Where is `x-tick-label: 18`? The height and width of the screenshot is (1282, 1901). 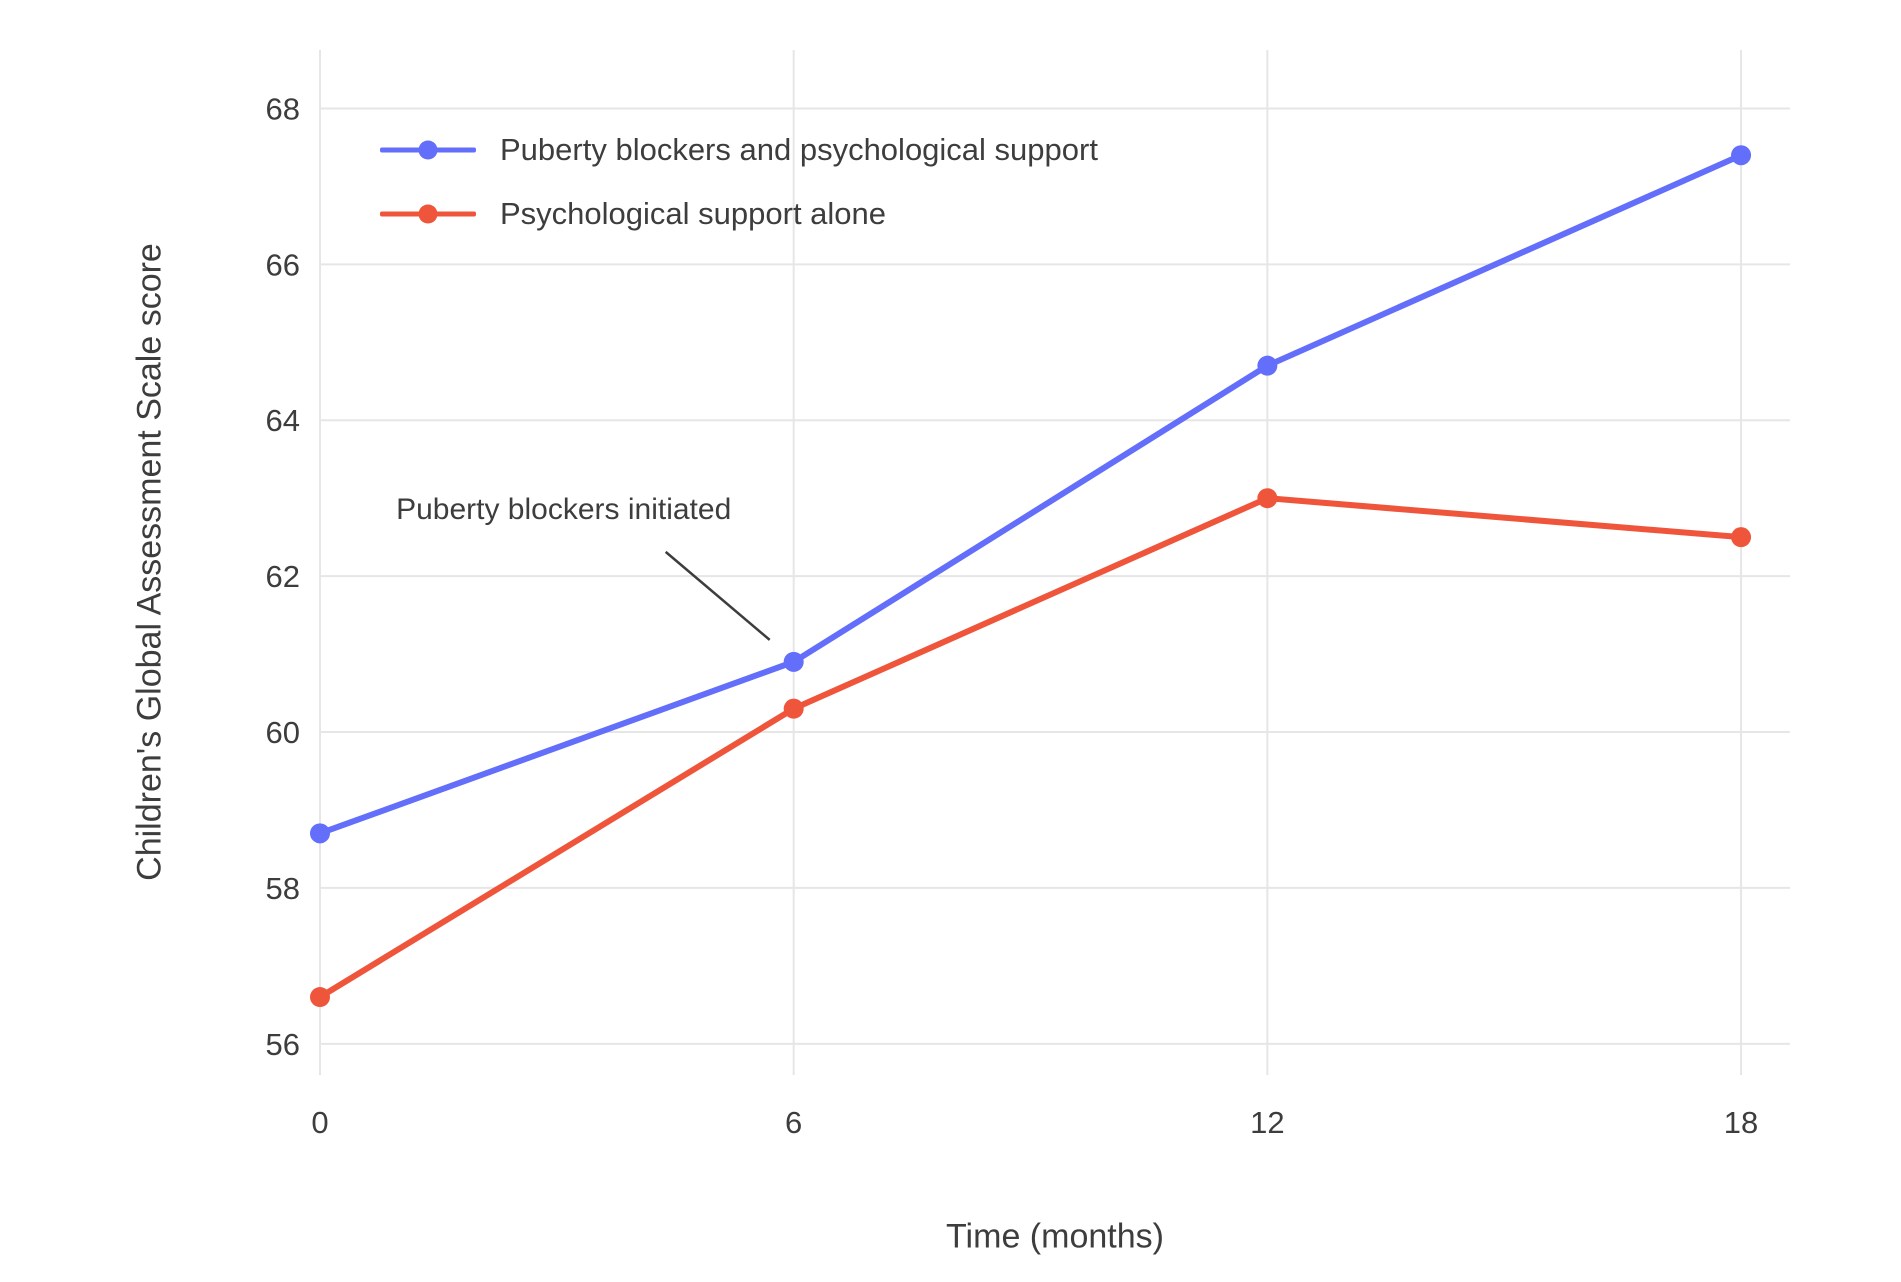
x-tick-label: 18 is located at coordinates (1741, 1122).